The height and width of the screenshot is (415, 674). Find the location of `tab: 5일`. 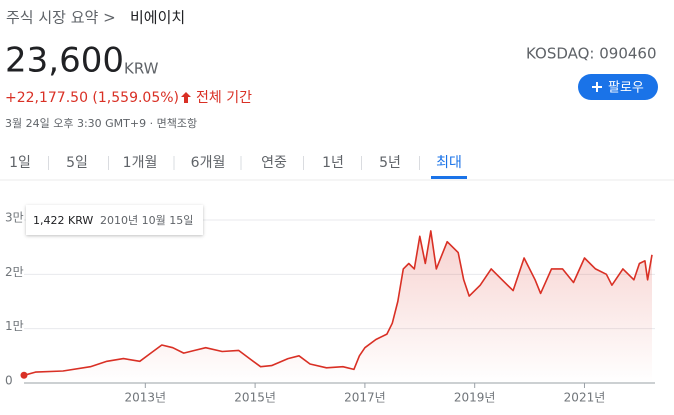

tab: 5일 is located at coordinates (77, 163).